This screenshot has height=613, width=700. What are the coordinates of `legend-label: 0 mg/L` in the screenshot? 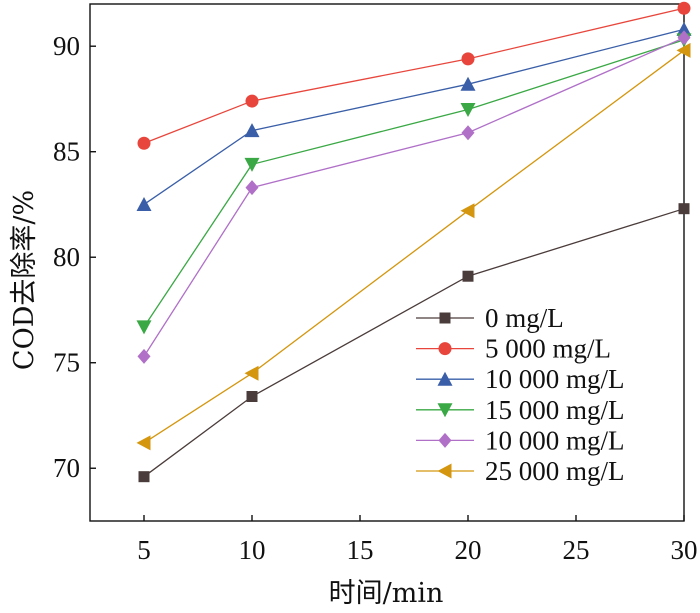 It's located at (524, 318).